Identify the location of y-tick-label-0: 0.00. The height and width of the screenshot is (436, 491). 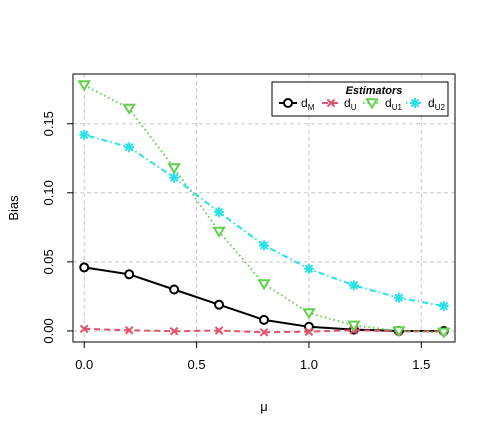
(48, 330).